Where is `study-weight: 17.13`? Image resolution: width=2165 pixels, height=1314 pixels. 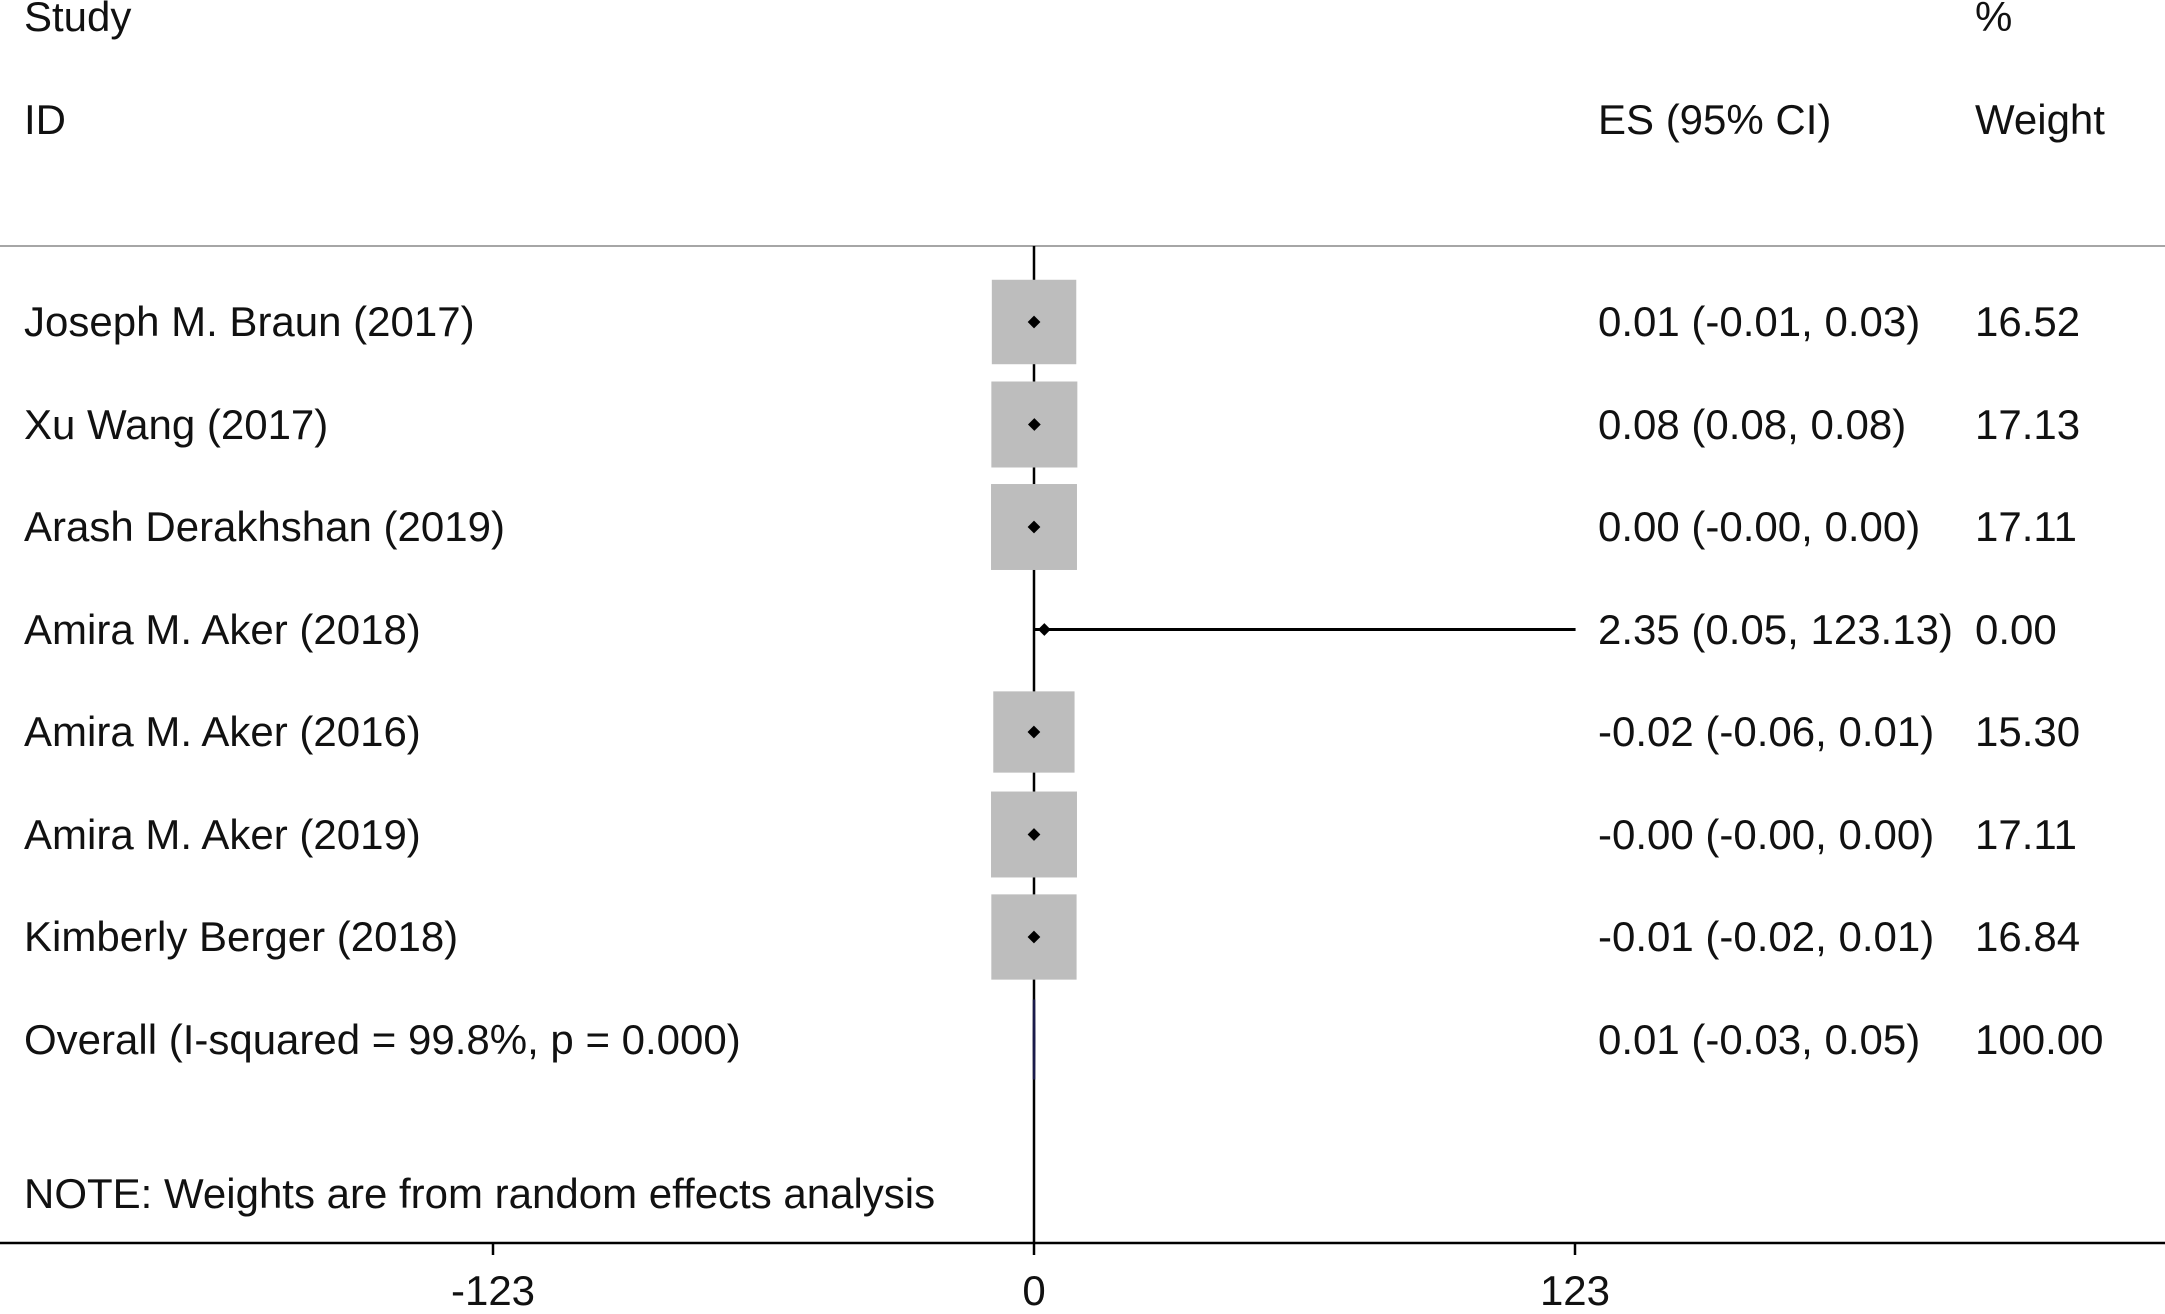
study-weight: 17.13 is located at coordinates (2028, 424).